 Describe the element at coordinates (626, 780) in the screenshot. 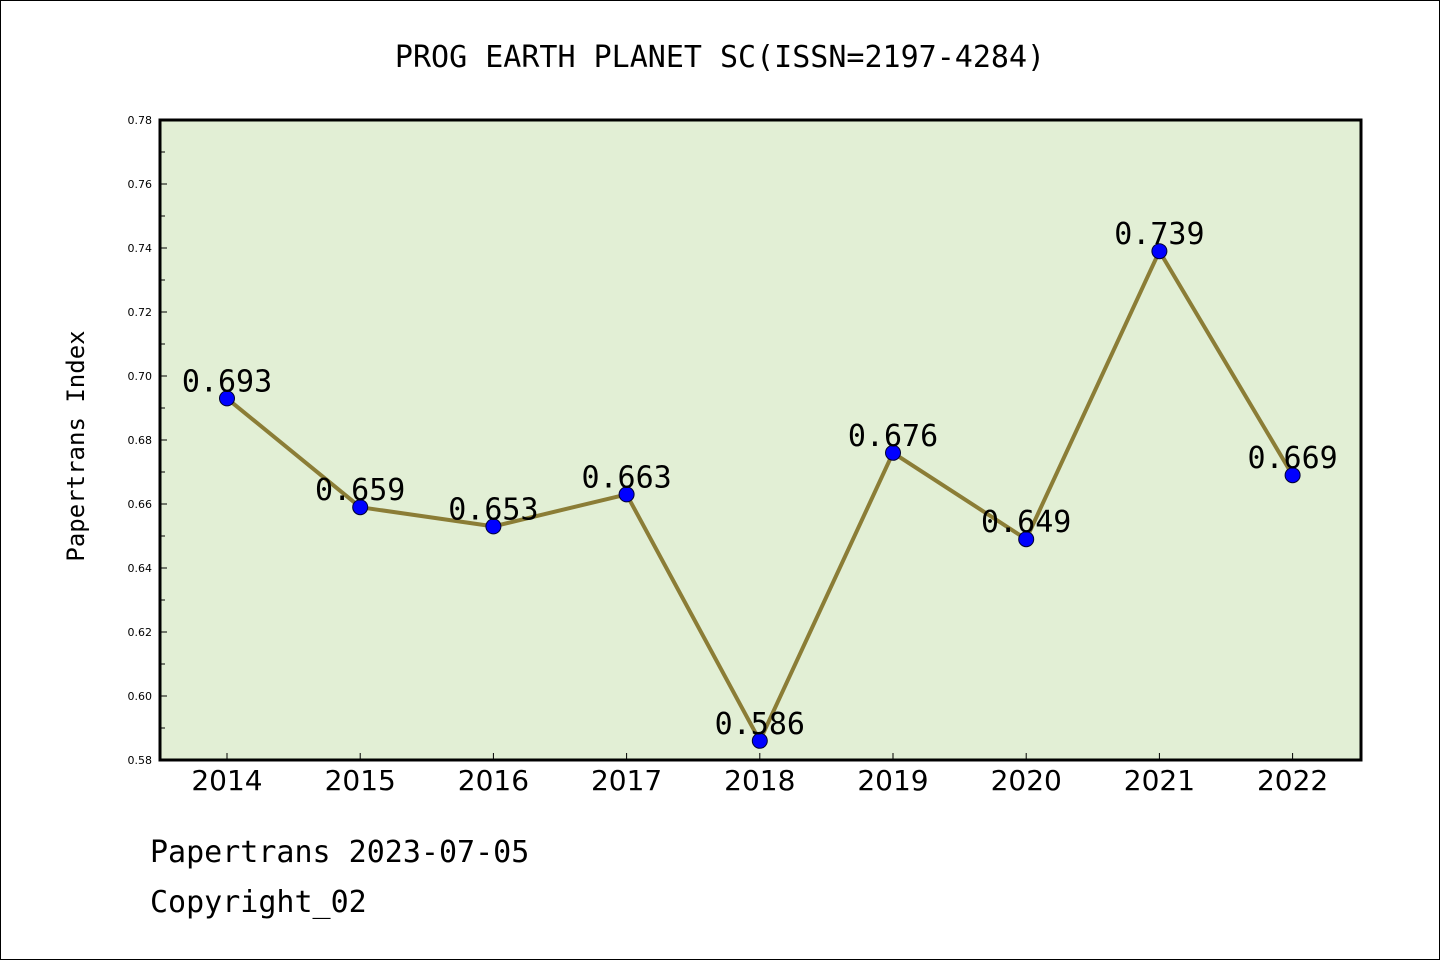

I see `x-tick-label: 2017` at that location.